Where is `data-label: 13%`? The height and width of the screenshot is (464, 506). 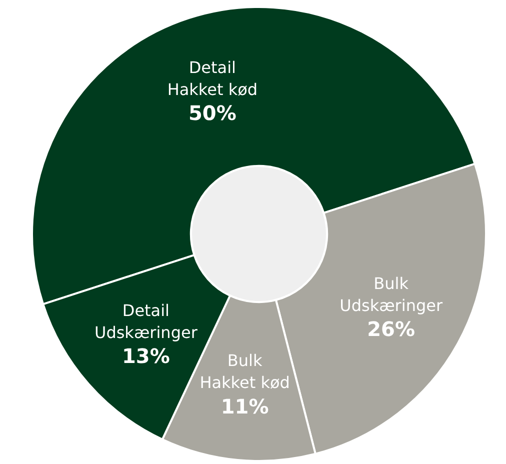
data-label: 13% is located at coordinates (146, 356).